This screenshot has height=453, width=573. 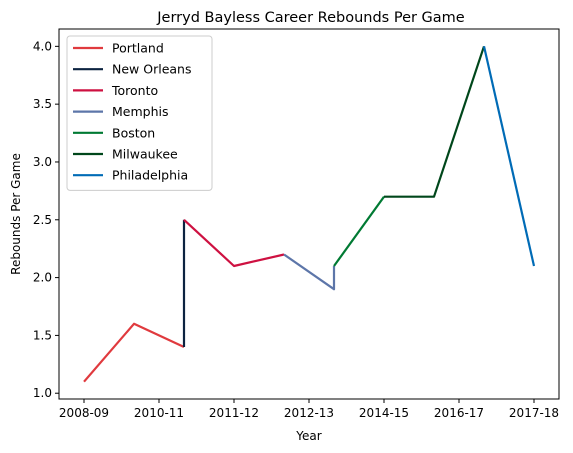 What do you see at coordinates (159, 413) in the screenshot?
I see `x-tick-label-1: 2010-11` at bounding box center [159, 413].